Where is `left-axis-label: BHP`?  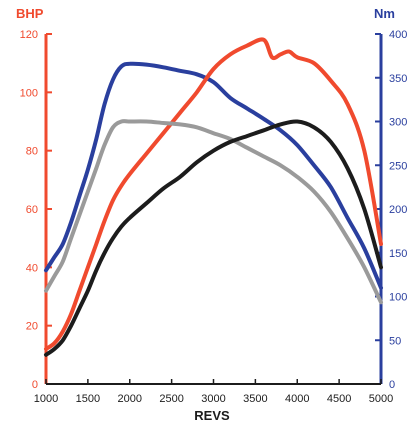 left-axis-label: BHP is located at coordinates (30, 13).